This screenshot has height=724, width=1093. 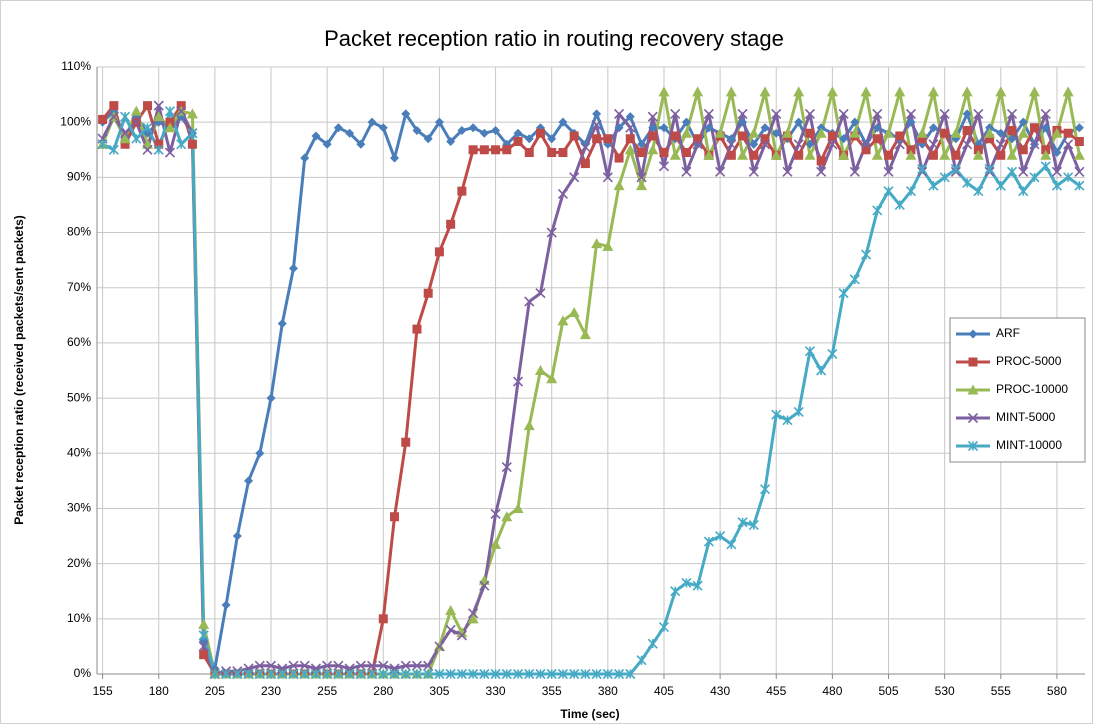 I want to click on x-tick-label: 155, so click(x=103, y=691).